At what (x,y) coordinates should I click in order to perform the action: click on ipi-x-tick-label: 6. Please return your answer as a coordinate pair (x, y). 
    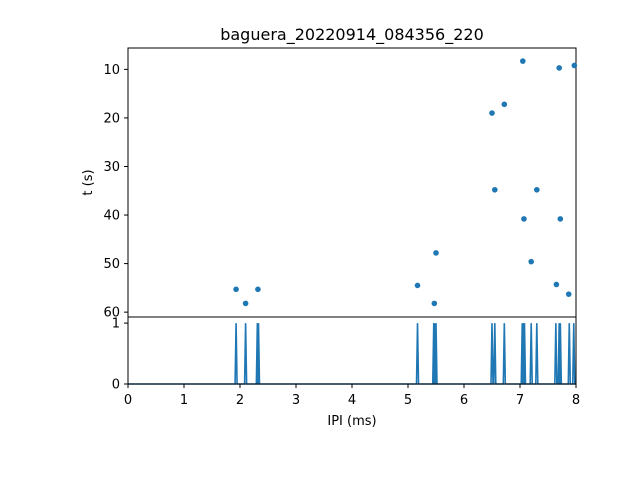
    Looking at the image, I should click on (464, 400).